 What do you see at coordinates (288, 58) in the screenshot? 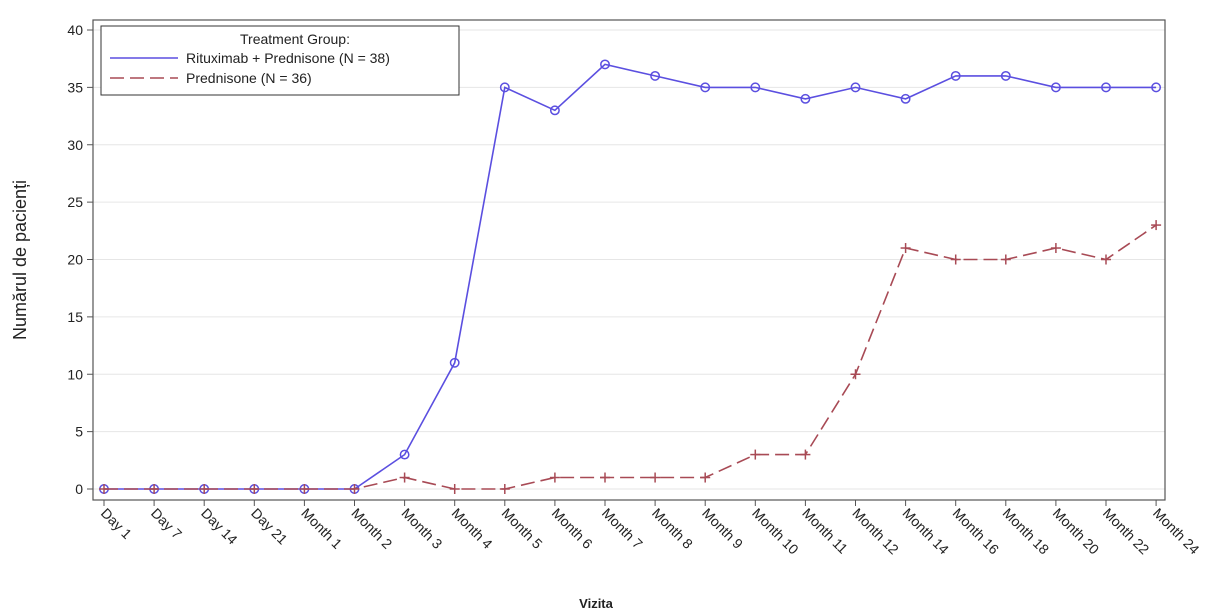
I see `legend-label-rituximab-prednisone: Rituximab + Prednisone (N = 38)` at bounding box center [288, 58].